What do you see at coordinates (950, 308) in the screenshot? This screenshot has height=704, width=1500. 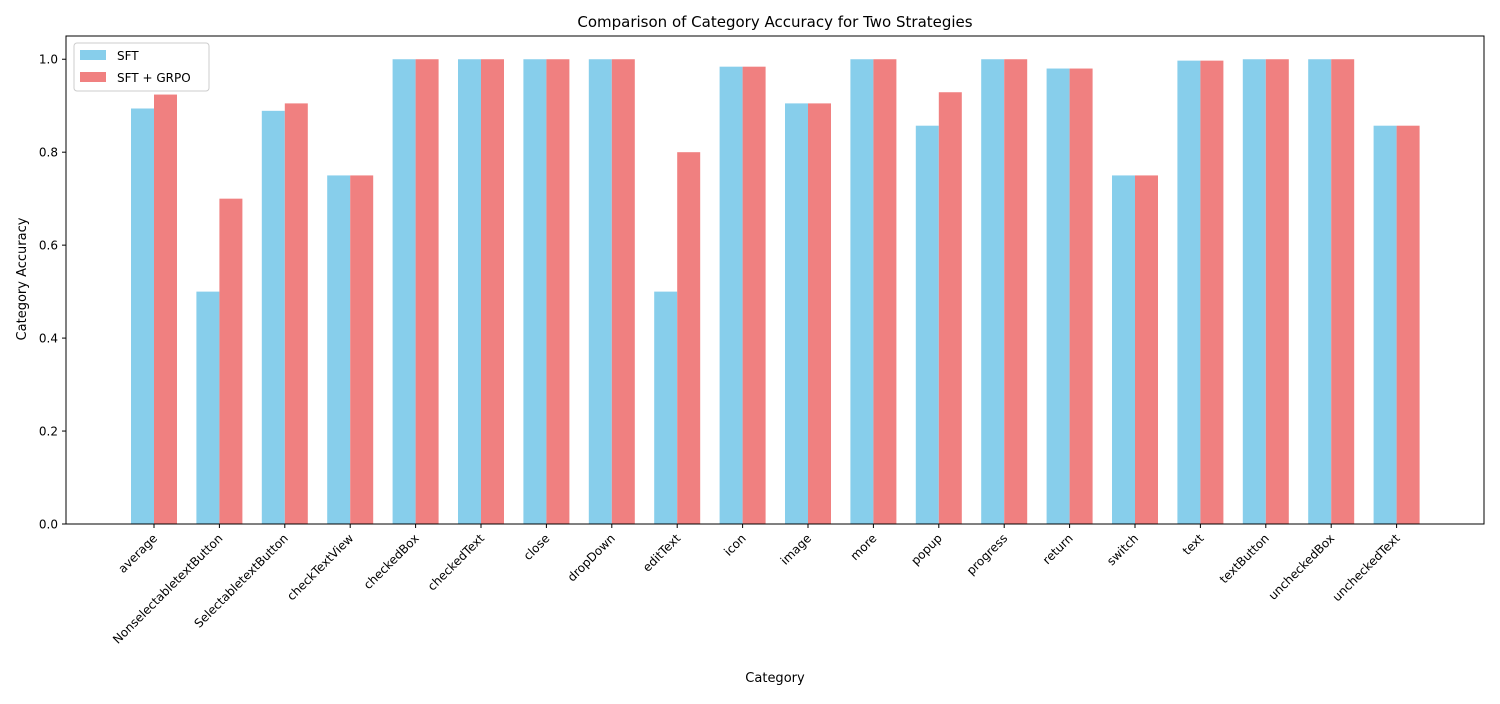 I see `bar-sft-grpo-popup` at bounding box center [950, 308].